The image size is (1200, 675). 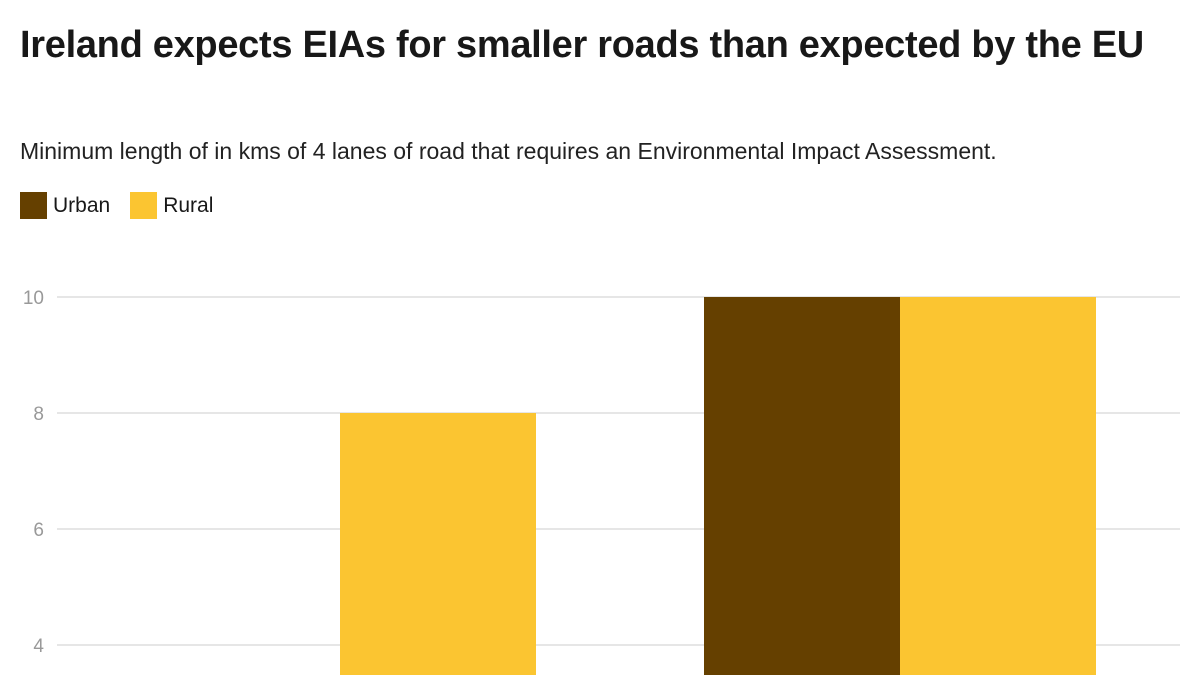 I want to click on legend-item-urban: Urban, so click(x=65, y=205).